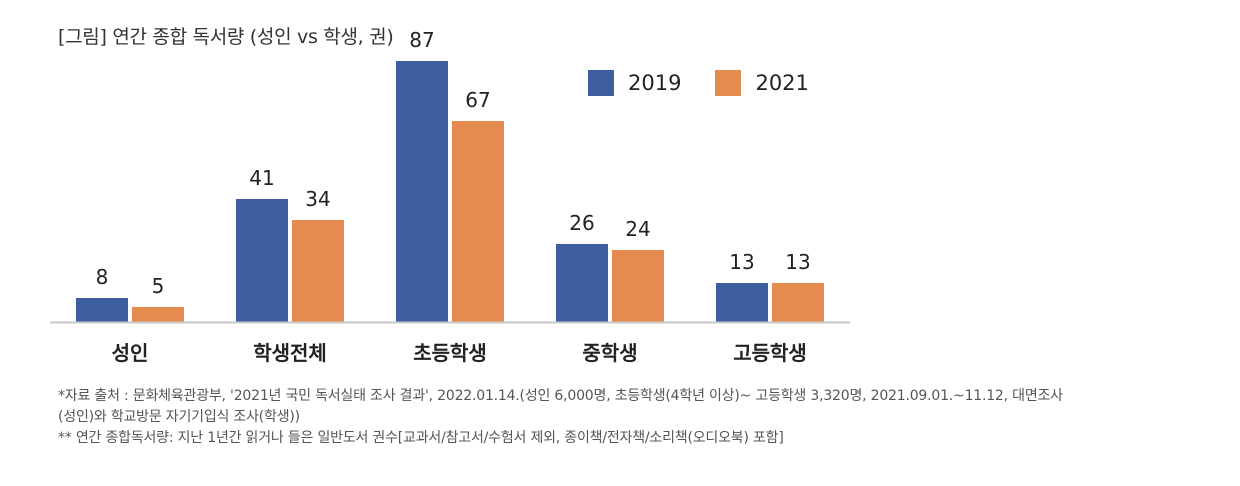 The height and width of the screenshot is (486, 1240). What do you see at coordinates (655, 83) in the screenshot?
I see `legend-label-2019: 2019` at bounding box center [655, 83].